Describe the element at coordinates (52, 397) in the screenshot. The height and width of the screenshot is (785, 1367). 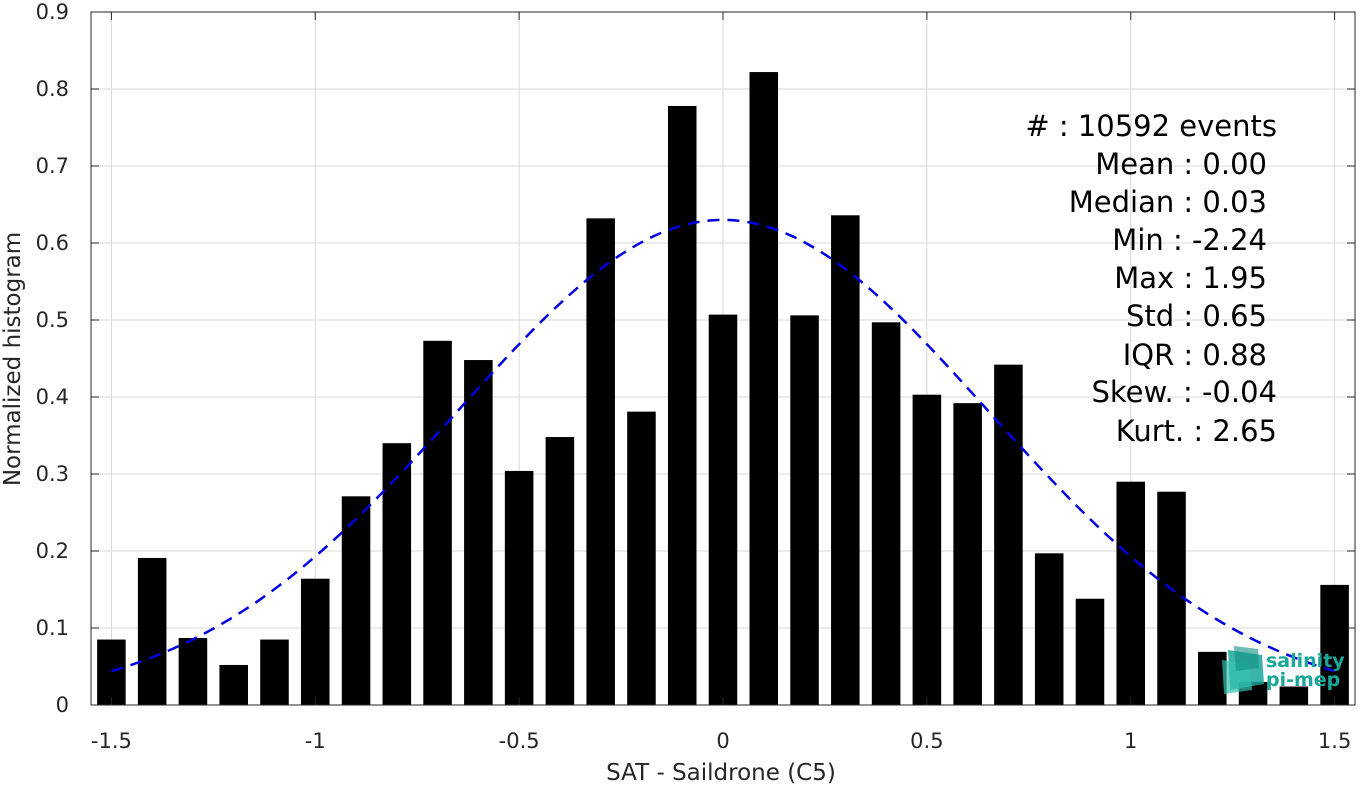
I see `y-tick-label: 0.4` at that location.